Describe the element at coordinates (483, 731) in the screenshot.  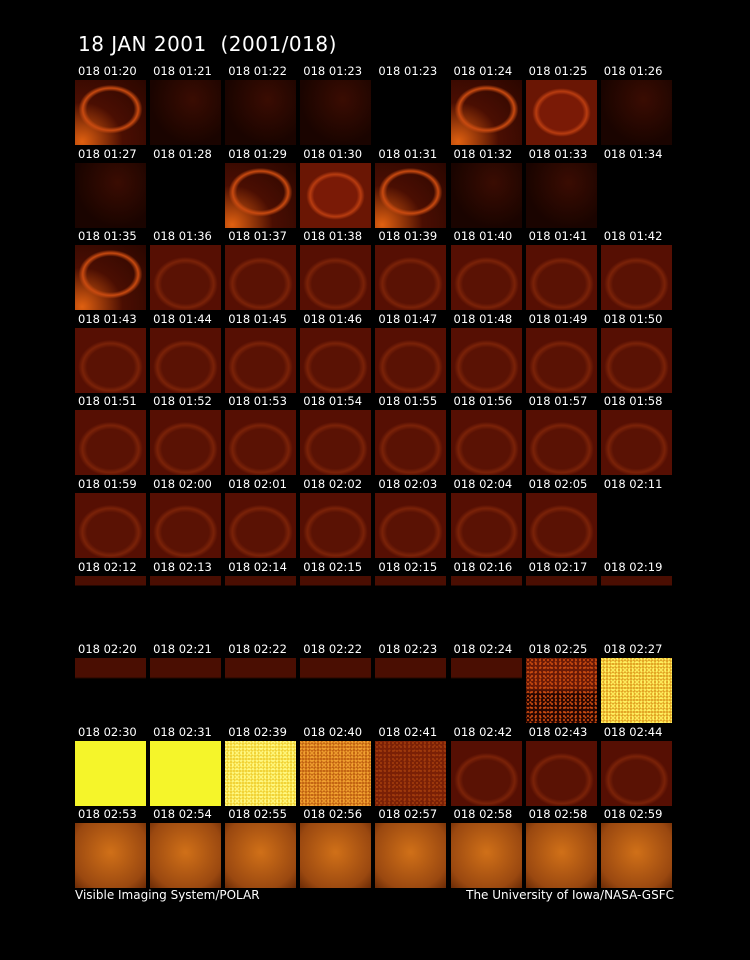
I see `frame-label: 018 02:42` at that location.